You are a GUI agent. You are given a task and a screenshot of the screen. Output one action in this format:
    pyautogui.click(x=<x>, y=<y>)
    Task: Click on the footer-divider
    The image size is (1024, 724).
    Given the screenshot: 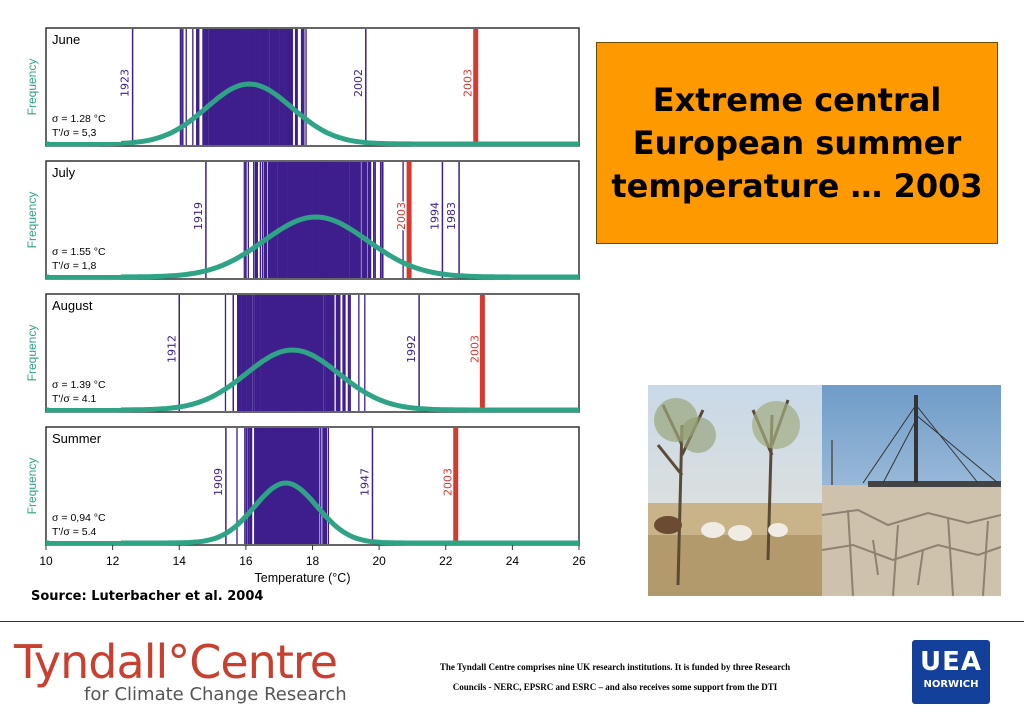 What is the action you would take?
    pyautogui.click(x=512, y=621)
    